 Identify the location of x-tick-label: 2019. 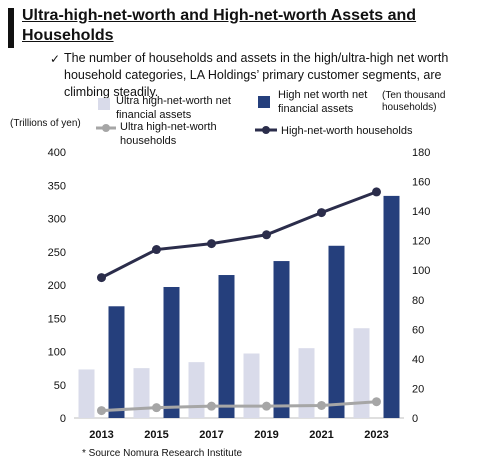
(266, 435).